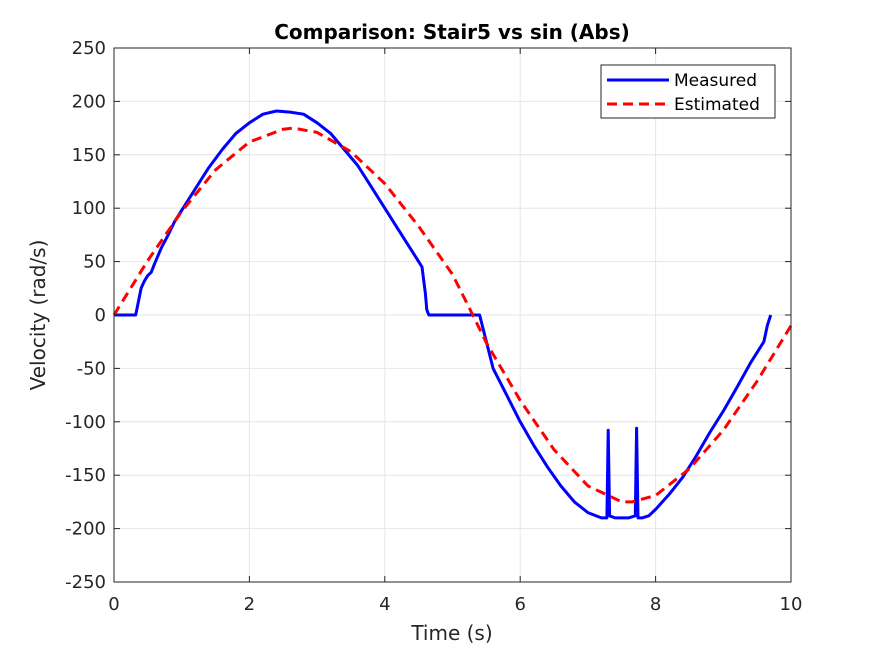  I want to click on x-tick-label: 2, so click(249, 604).